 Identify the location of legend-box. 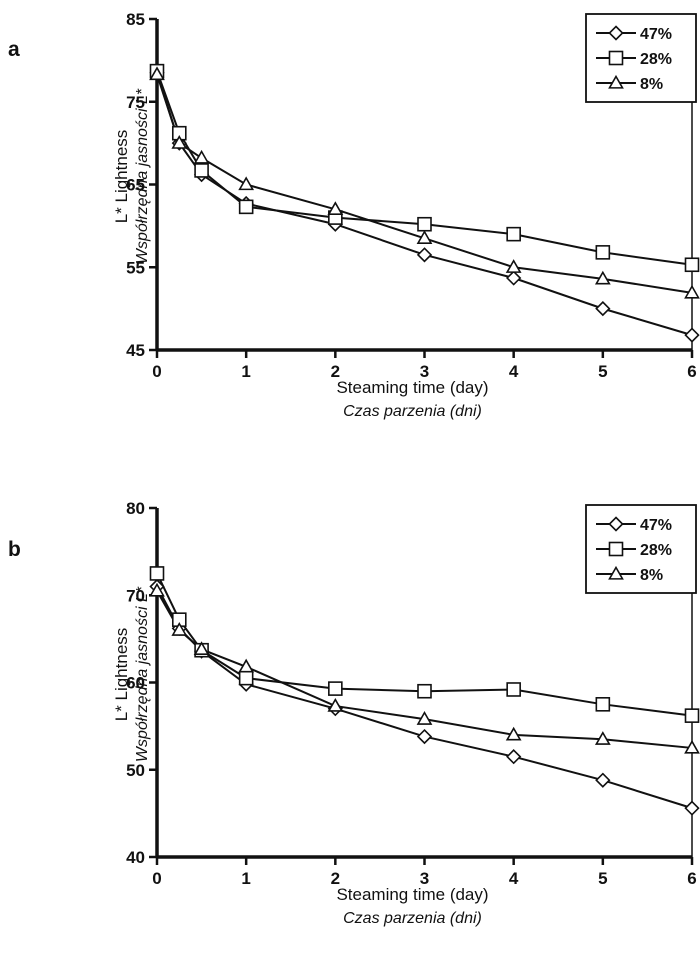
(641, 549).